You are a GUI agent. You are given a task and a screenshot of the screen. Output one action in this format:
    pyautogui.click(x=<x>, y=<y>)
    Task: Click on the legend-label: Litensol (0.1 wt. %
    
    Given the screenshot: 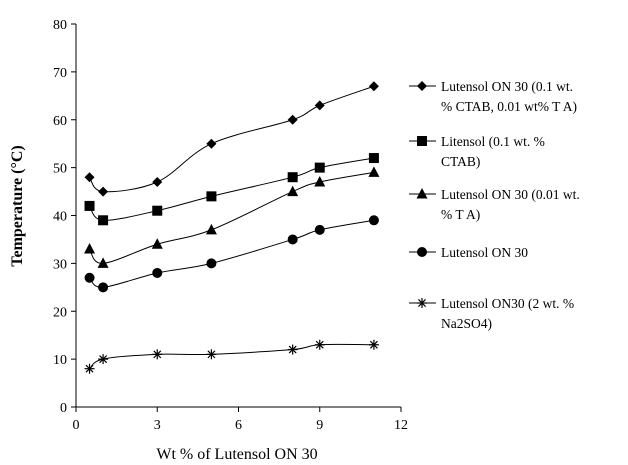 What is the action you would take?
    pyautogui.click(x=493, y=141)
    